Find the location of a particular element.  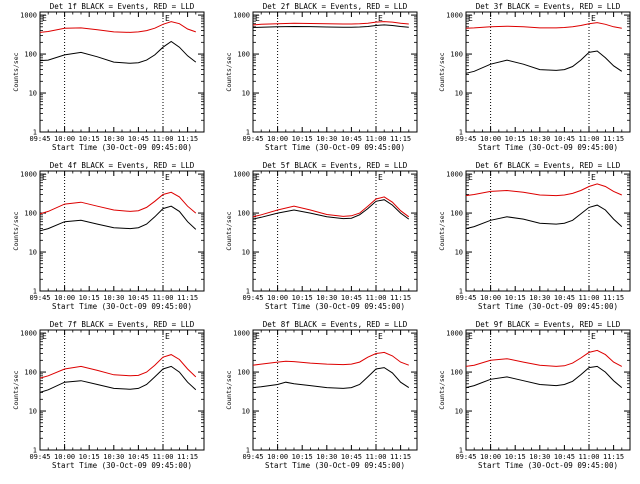

plot-title: Det 4f BLACK = Events, RED = LLD is located at coordinates (122, 165).